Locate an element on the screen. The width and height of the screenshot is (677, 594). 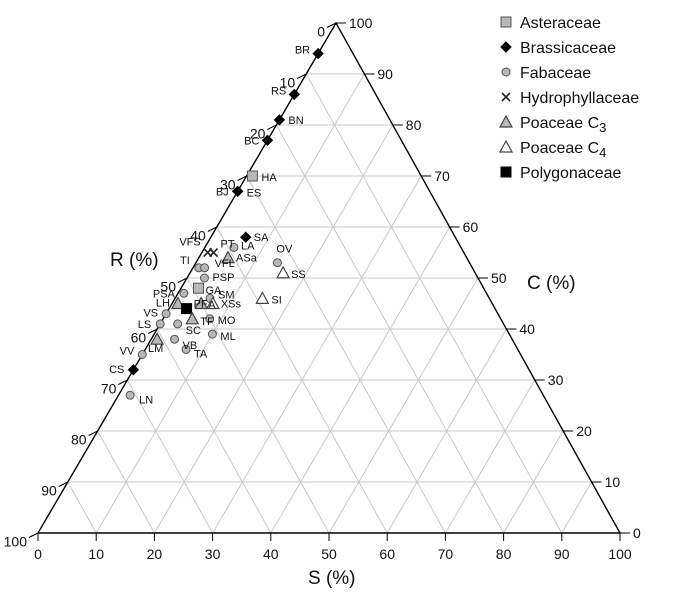
data-point-ml is located at coordinates (212, 334).